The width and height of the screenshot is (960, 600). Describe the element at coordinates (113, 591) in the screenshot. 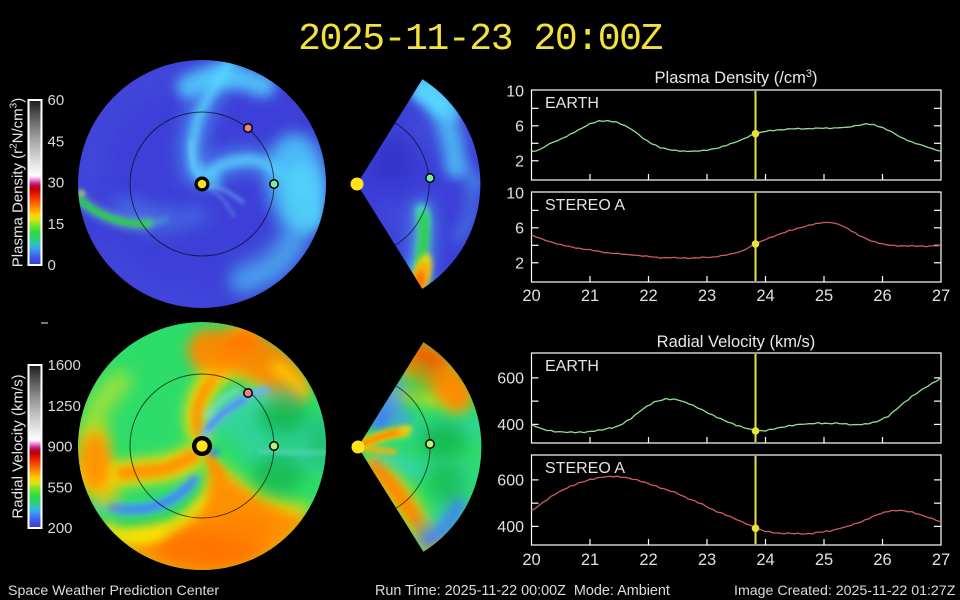

I see `svg-text:Space Weather Prediction Cente: Space Weather Prediction Center` at that location.